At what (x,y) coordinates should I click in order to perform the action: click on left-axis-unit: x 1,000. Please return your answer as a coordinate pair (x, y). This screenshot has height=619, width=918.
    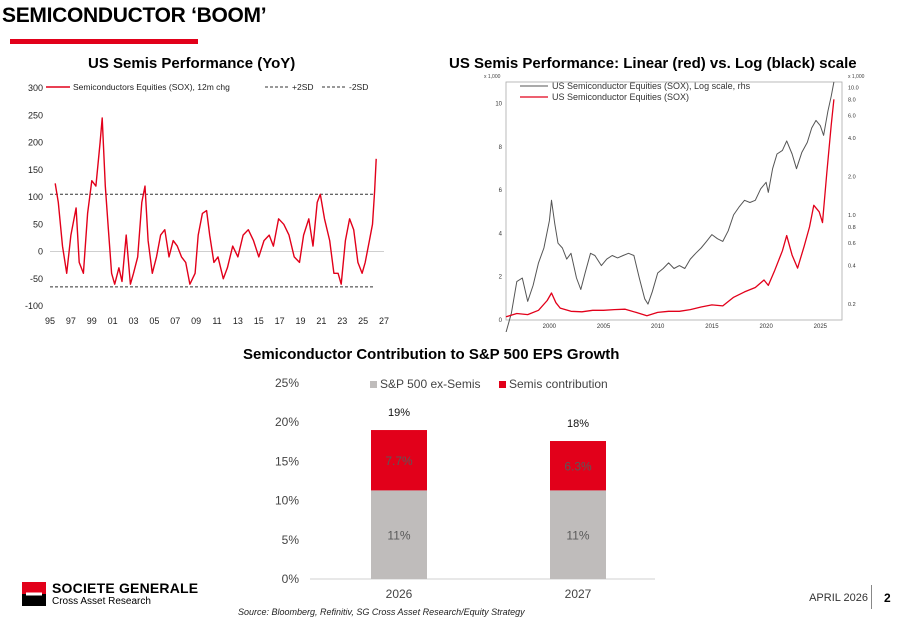
    Looking at the image, I should click on (492, 77).